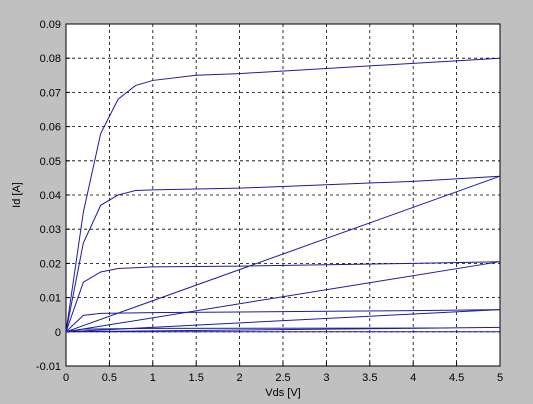 The image size is (533, 404). I want to click on y-tick-label: 0.08, so click(50, 59).